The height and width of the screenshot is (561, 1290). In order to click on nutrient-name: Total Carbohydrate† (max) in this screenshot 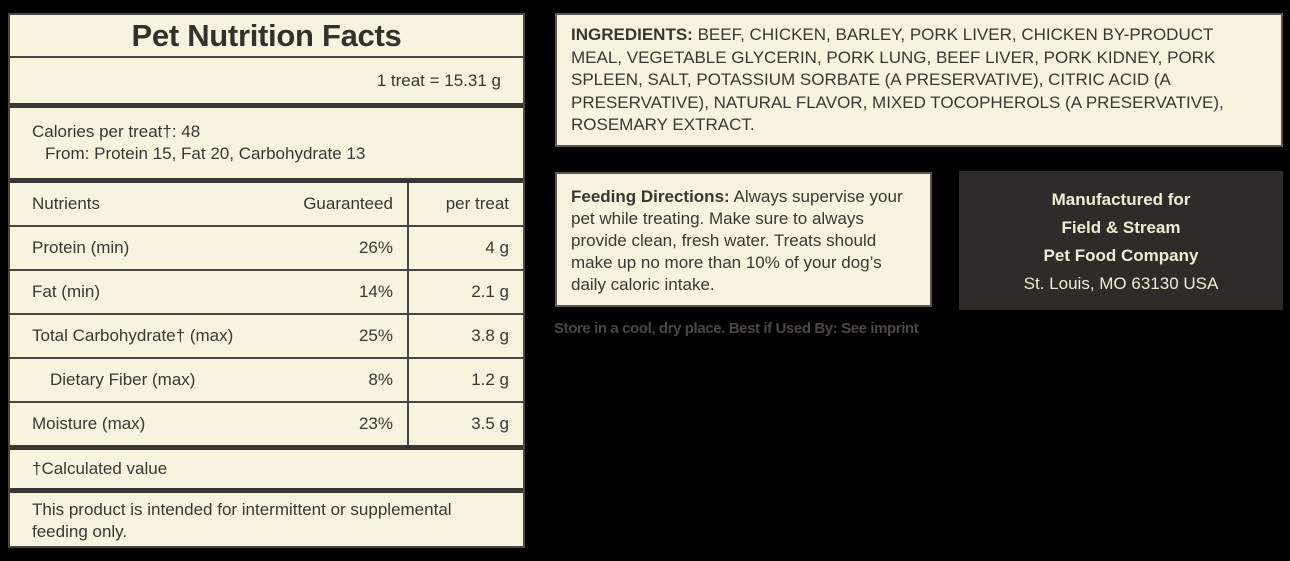, I will do `click(141, 336)`.